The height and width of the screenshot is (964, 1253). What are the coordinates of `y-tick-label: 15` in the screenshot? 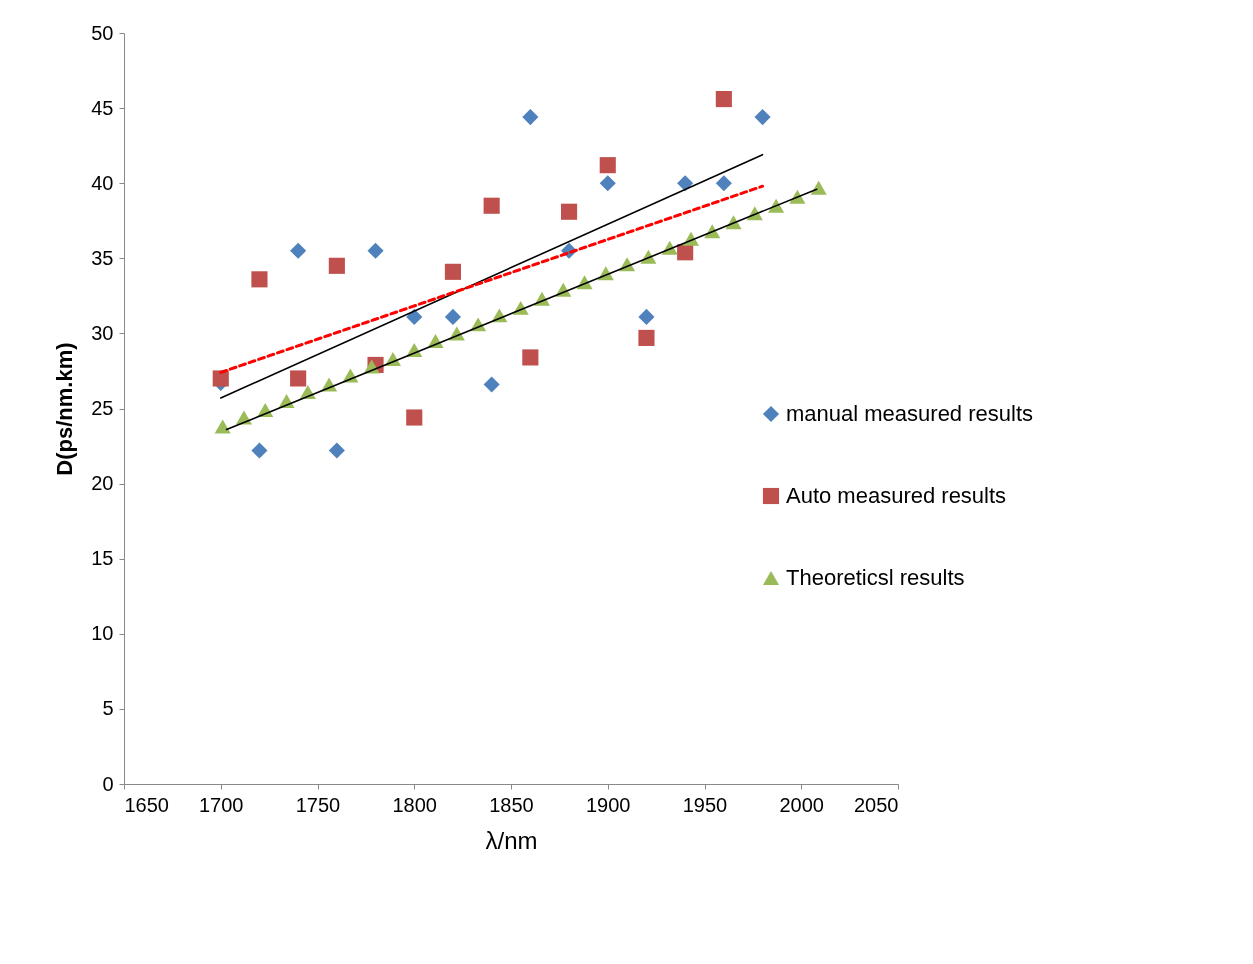 It's located at (102, 558).